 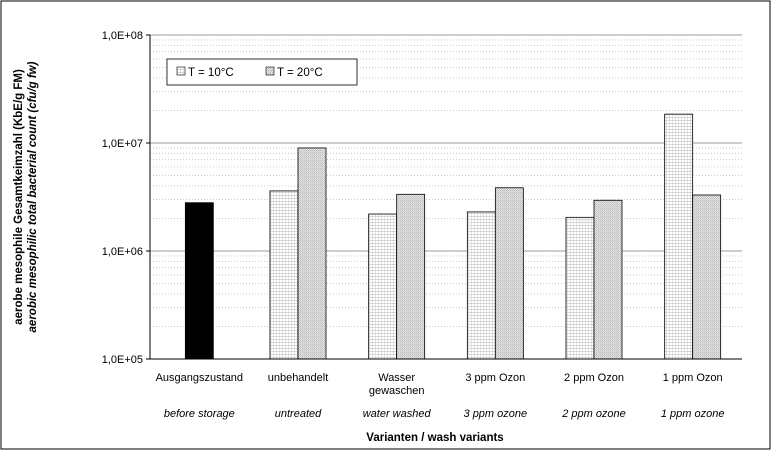 I want to click on x-category-label-en: 1 ppm ozone, so click(x=693, y=414).